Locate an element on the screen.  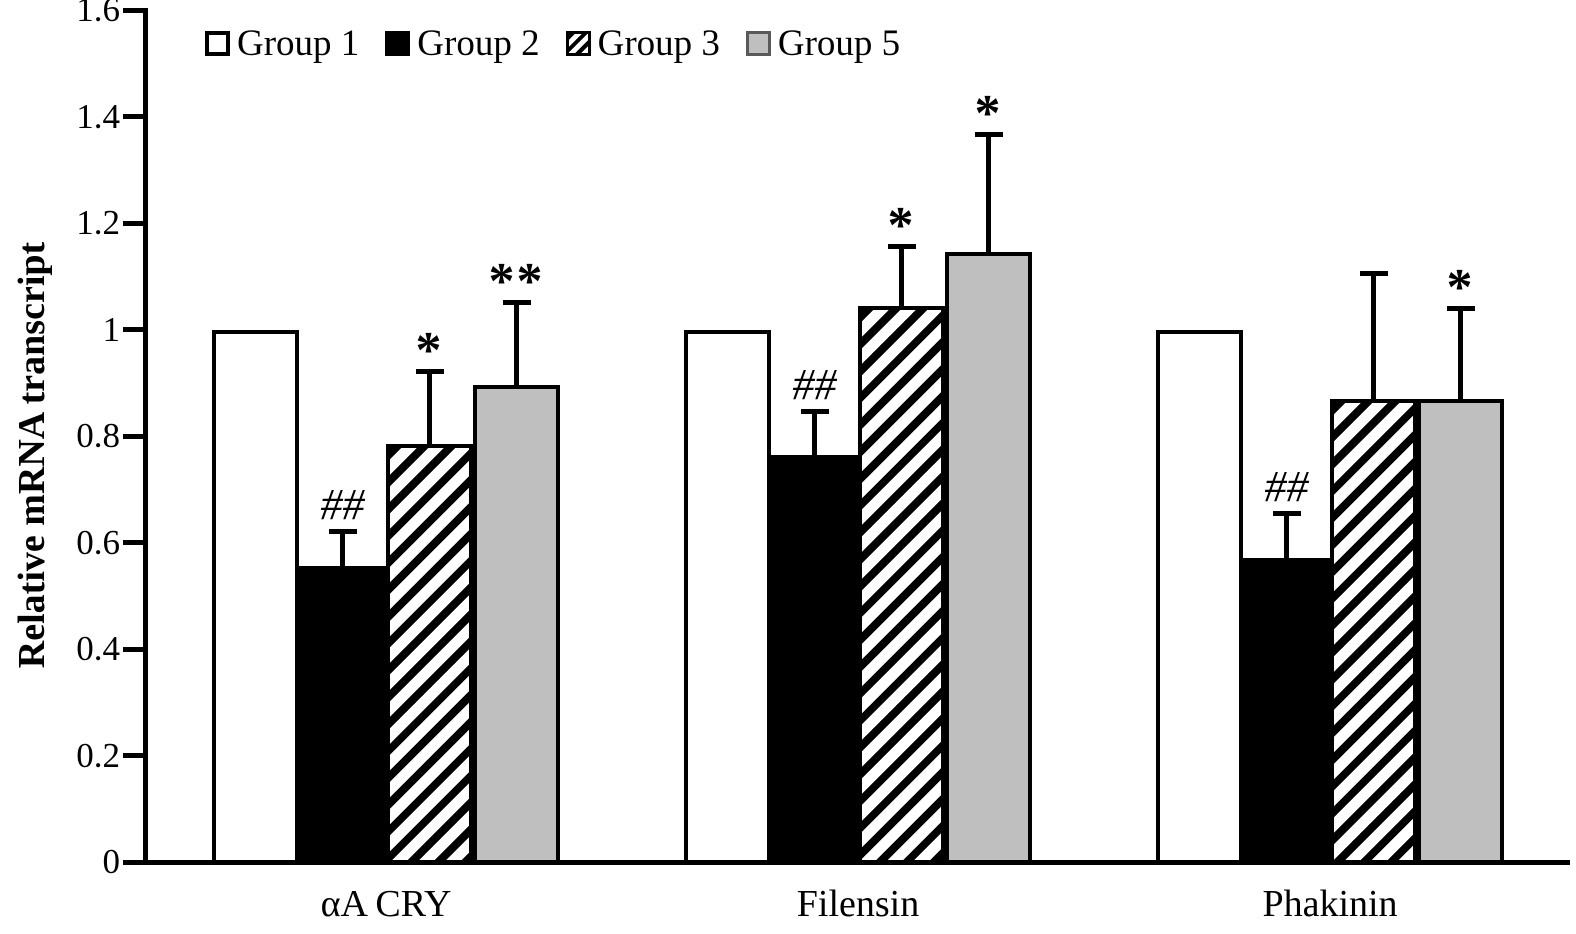
y-tick-label: 0.2 is located at coordinates (98, 755).